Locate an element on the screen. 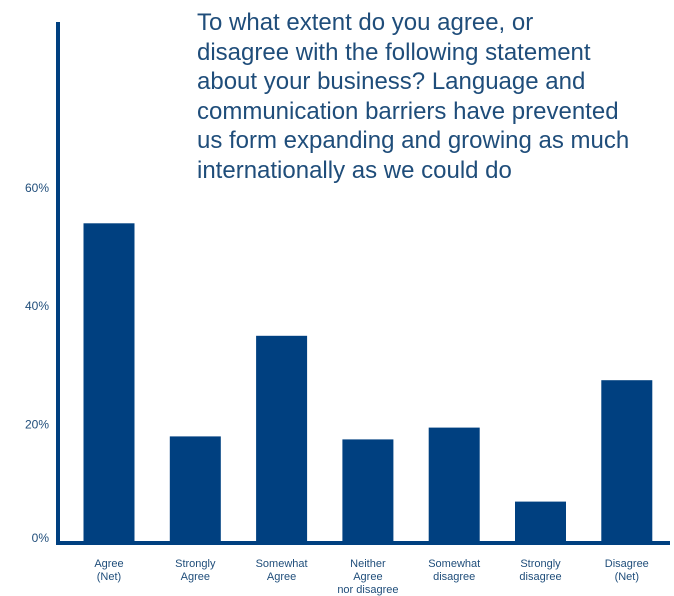 The width and height of the screenshot is (674, 596). y-tick-label-3: 60% is located at coordinates (37, 188).